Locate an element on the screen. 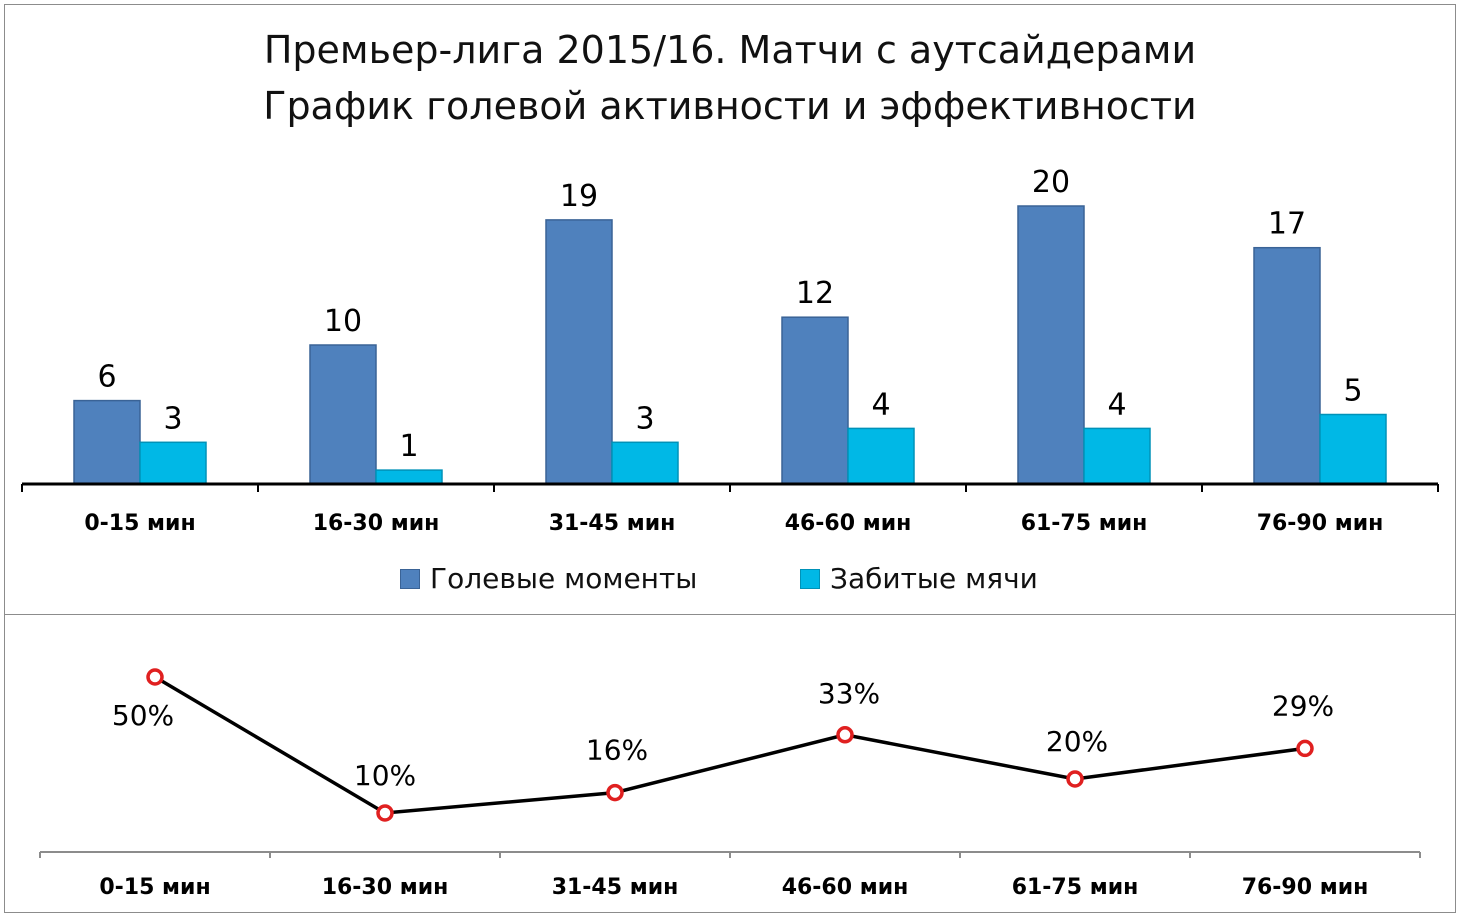 The height and width of the screenshot is (917, 1460). data-label-goals-scored-2: 1 is located at coordinates (408, 446).